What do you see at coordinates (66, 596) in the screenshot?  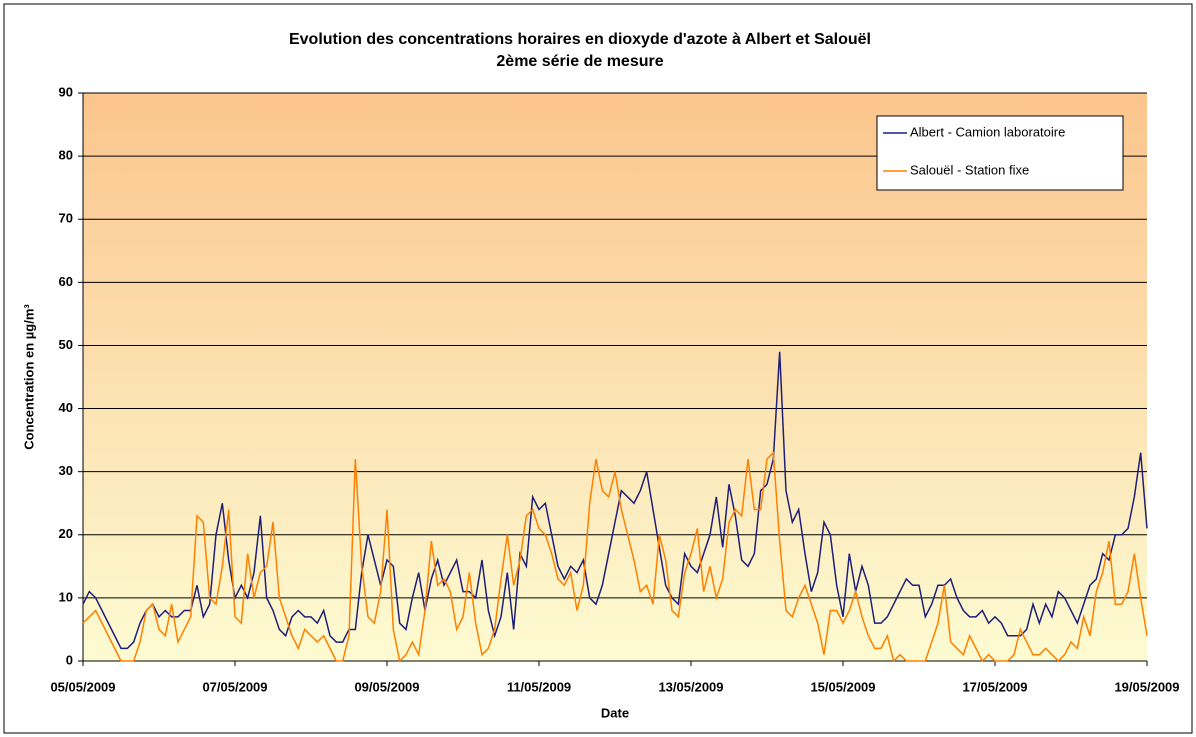 I see `y-tick-label: 10` at bounding box center [66, 596].